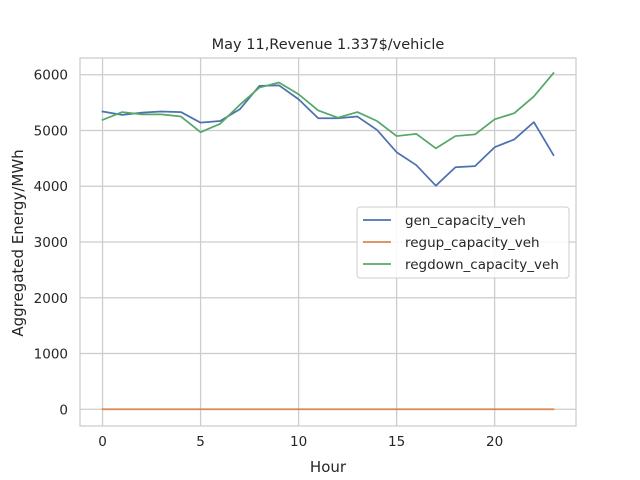  I want to click on x-tick-label: 5, so click(200, 442).